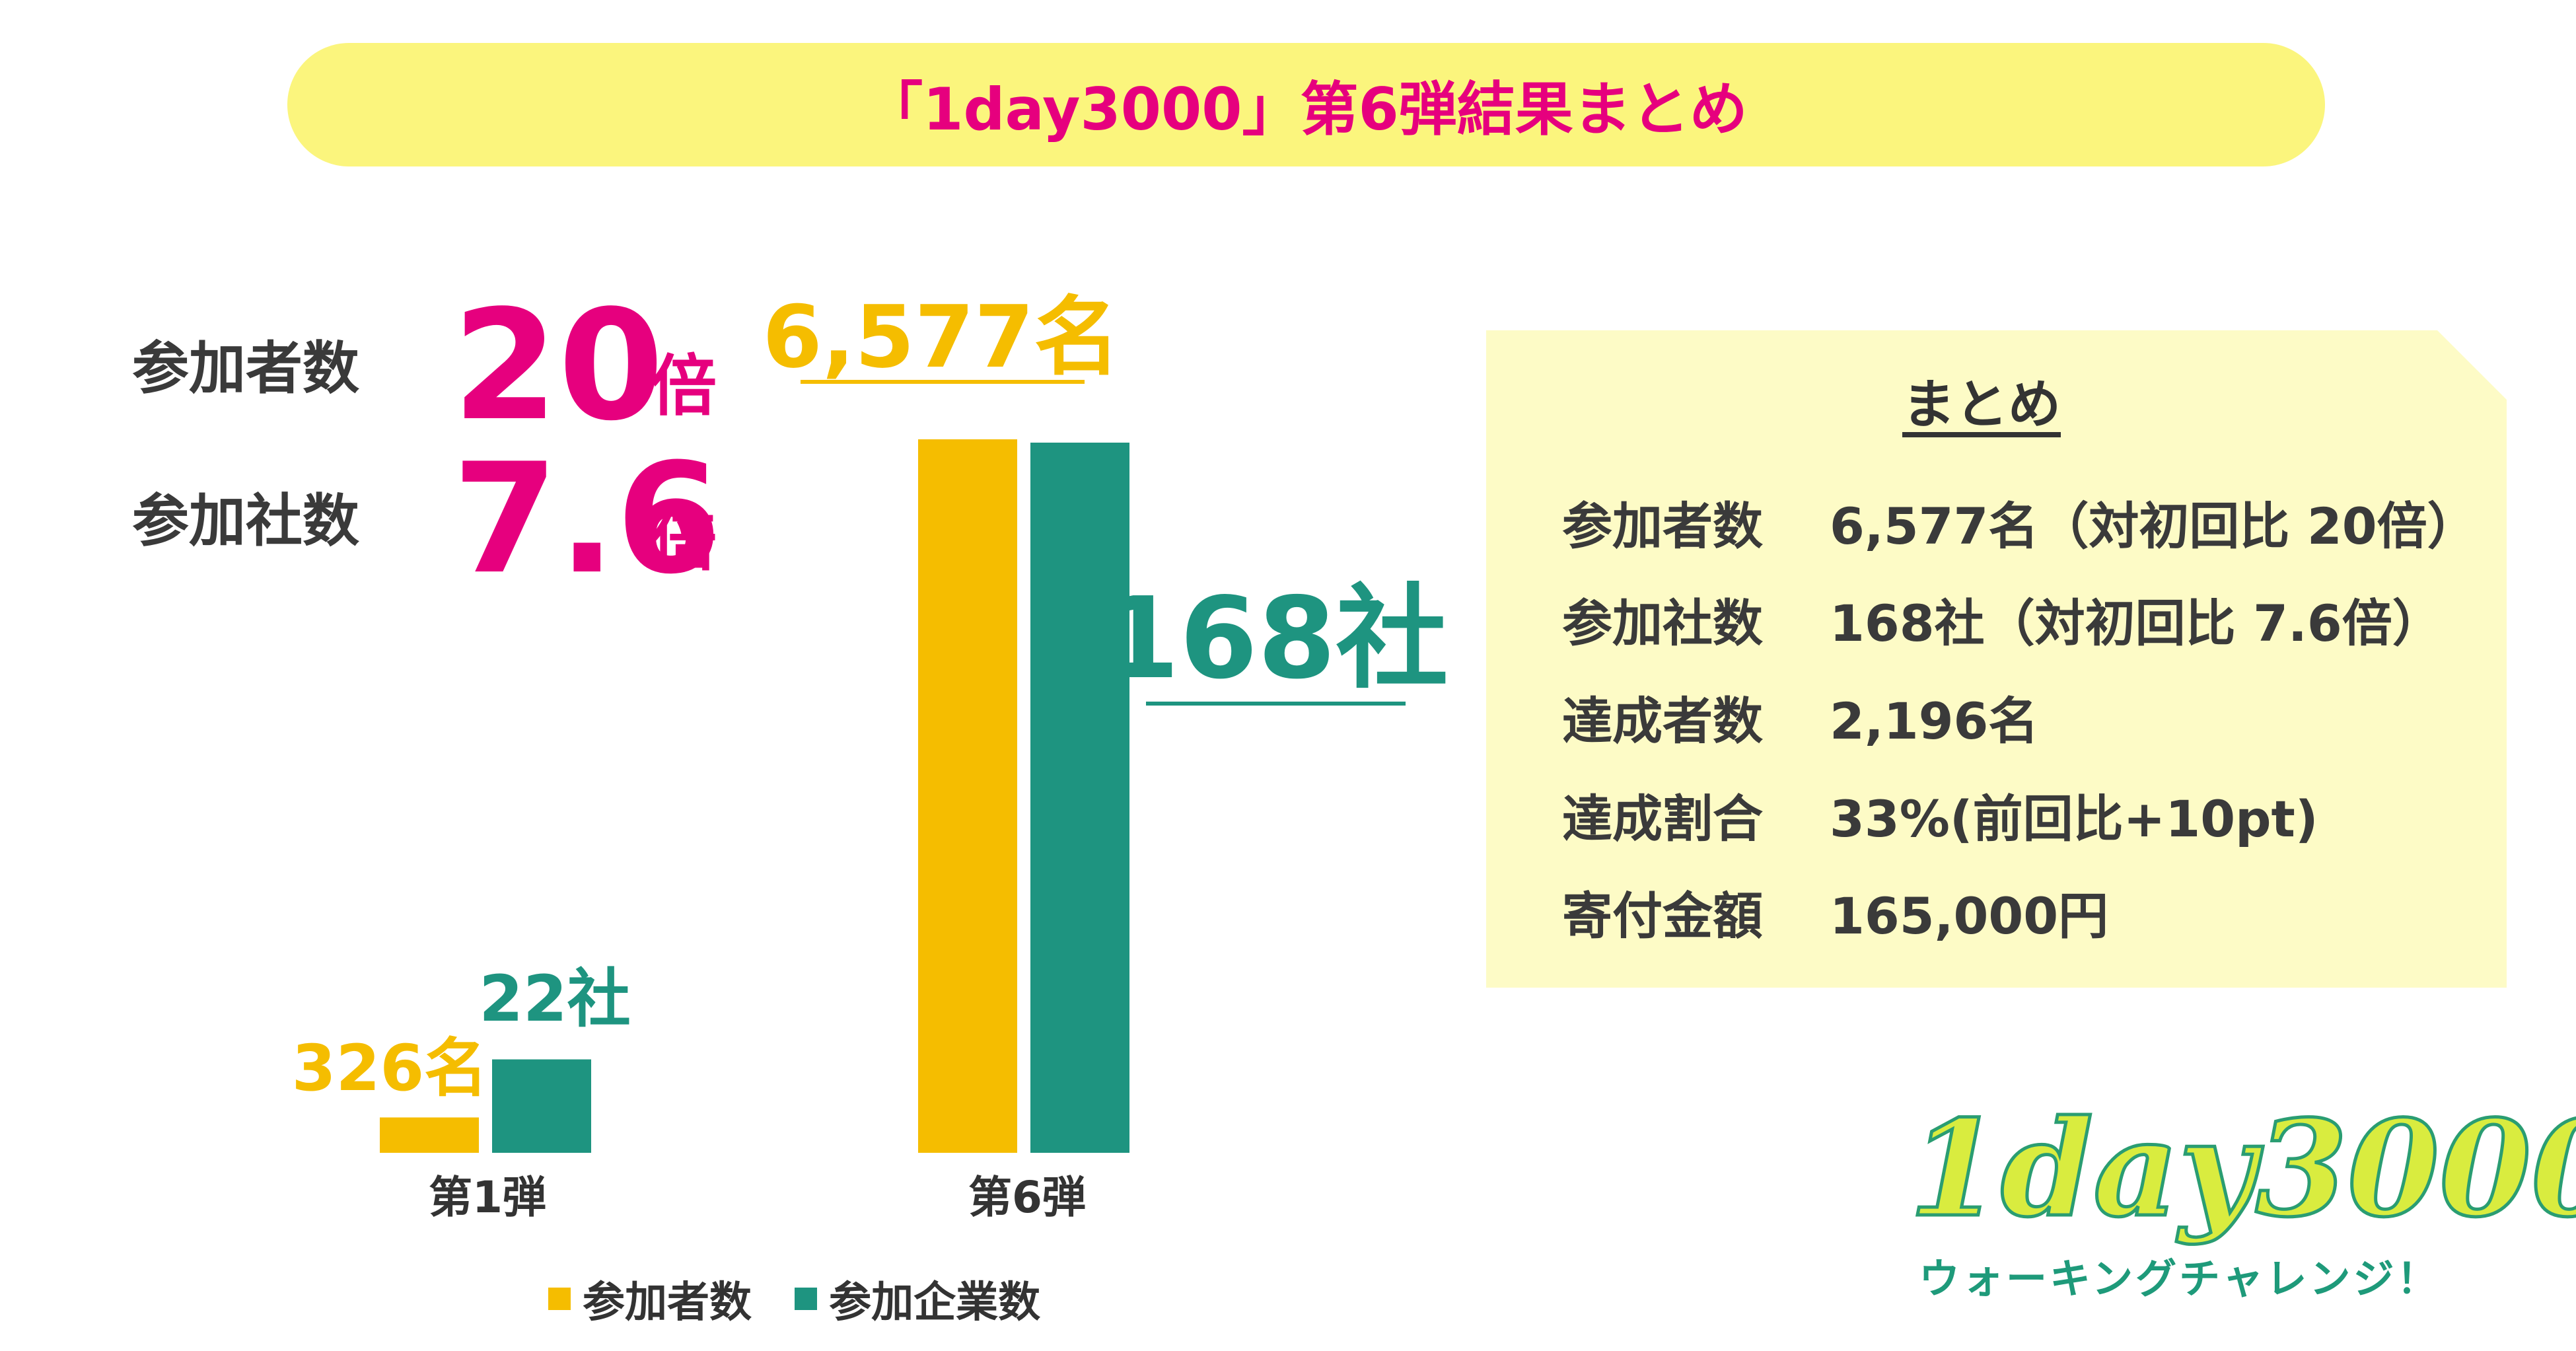 This screenshot has height=1351, width=2576. Describe the element at coordinates (245, 521) in the screenshot. I see `companies-stat-label: 参加社数` at that location.